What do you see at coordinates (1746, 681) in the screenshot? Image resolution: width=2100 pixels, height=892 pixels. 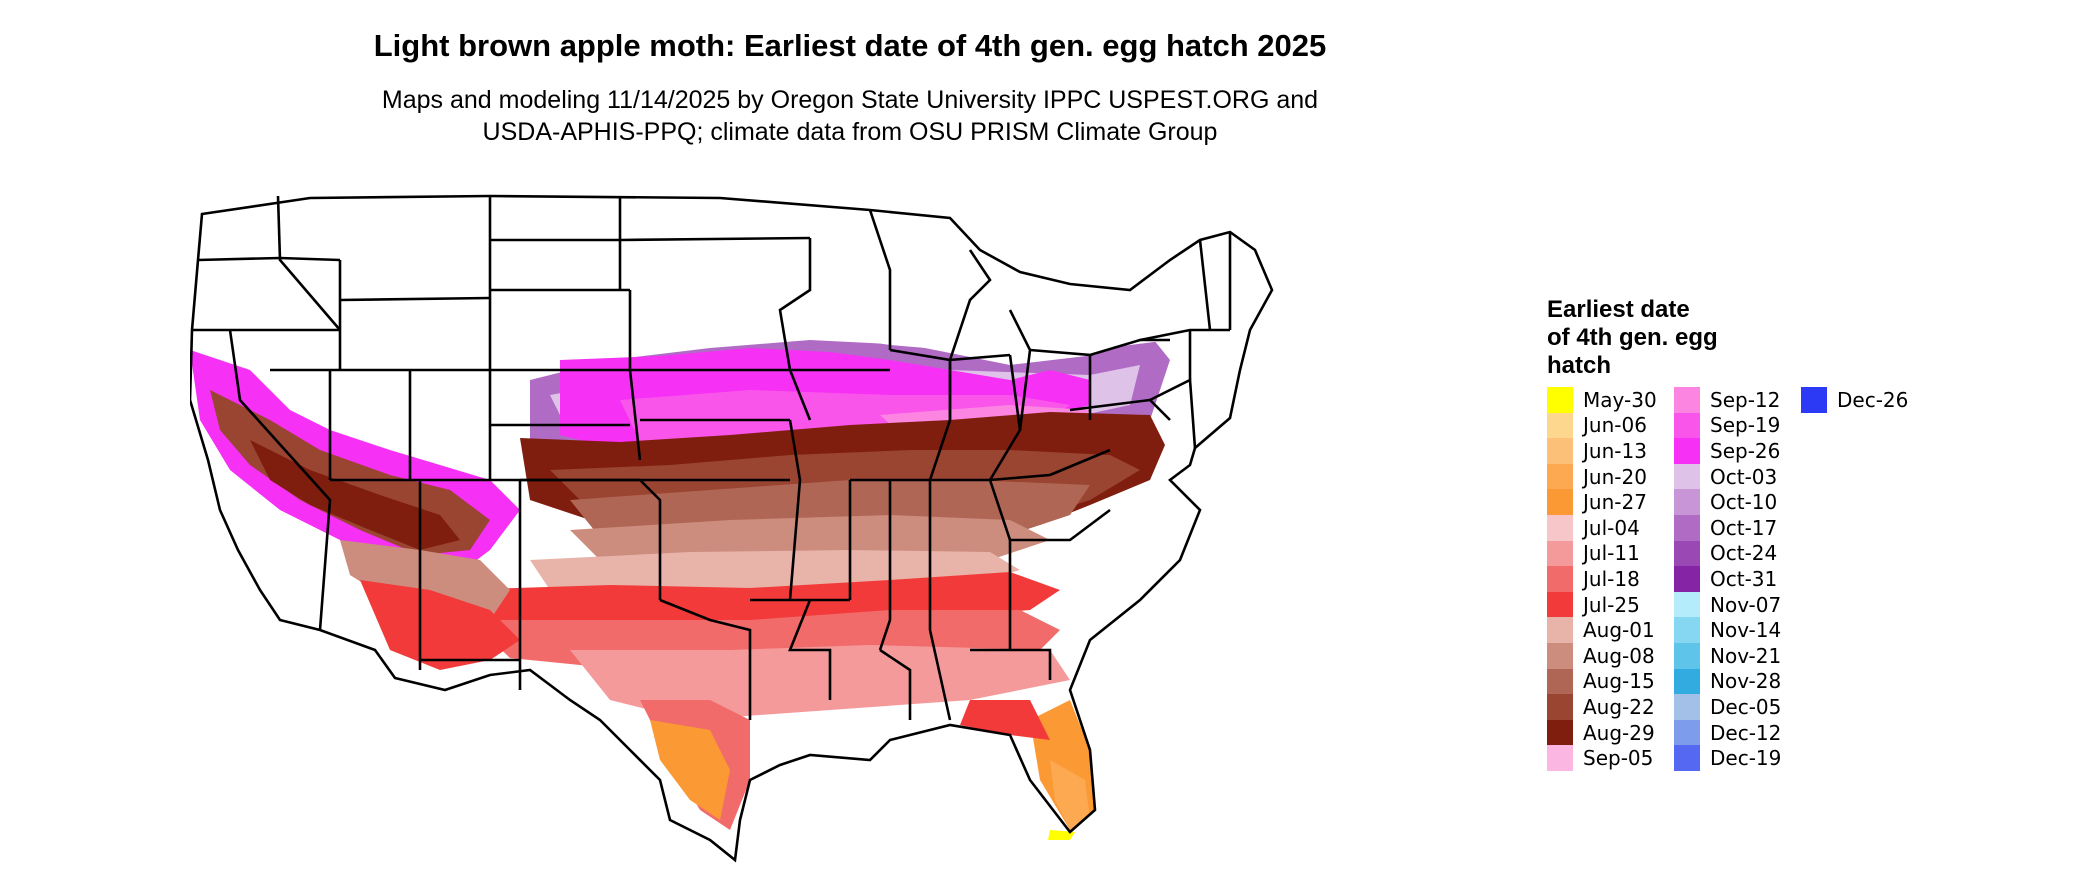 I see `legend-label: Nov-28` at bounding box center [1746, 681].